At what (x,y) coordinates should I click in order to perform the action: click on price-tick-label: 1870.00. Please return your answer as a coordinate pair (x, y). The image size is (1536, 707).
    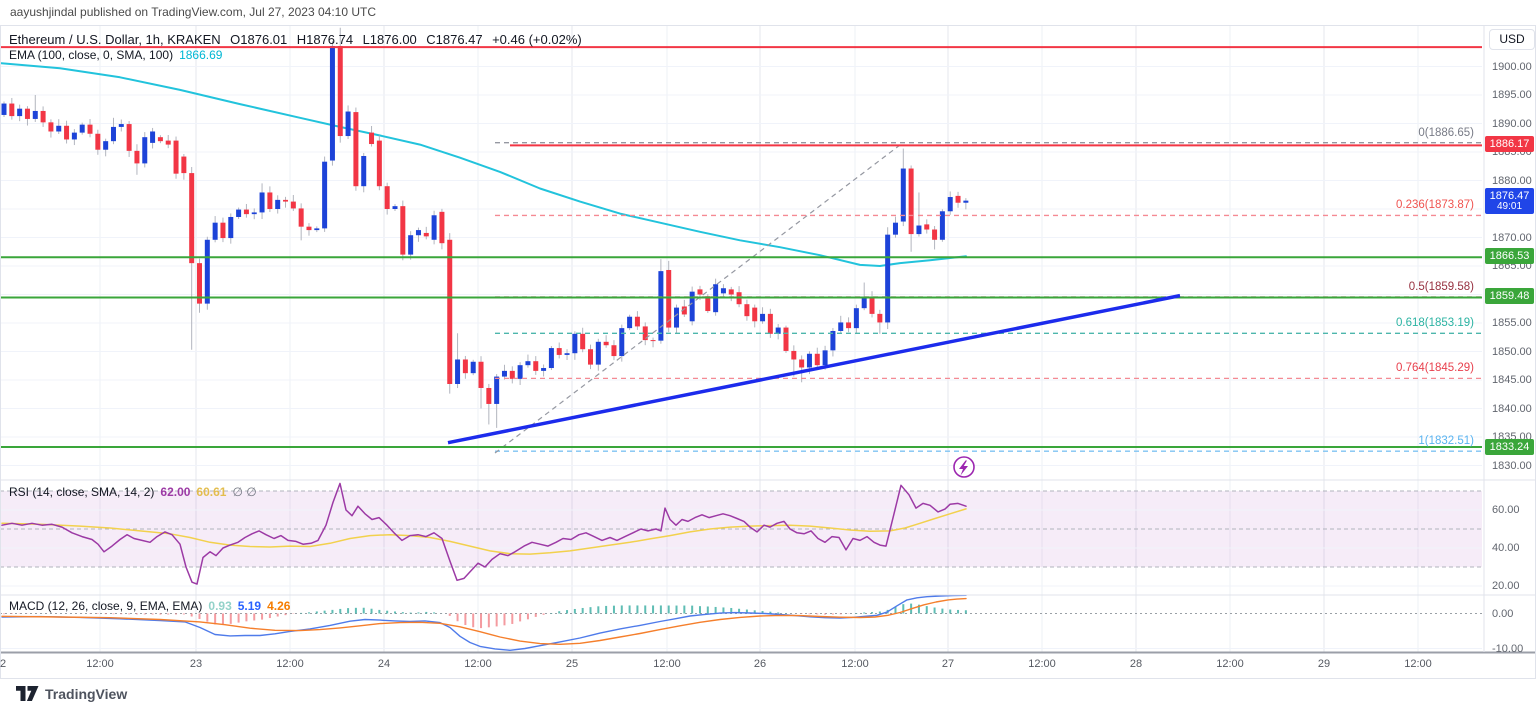
    Looking at the image, I should click on (1512, 237).